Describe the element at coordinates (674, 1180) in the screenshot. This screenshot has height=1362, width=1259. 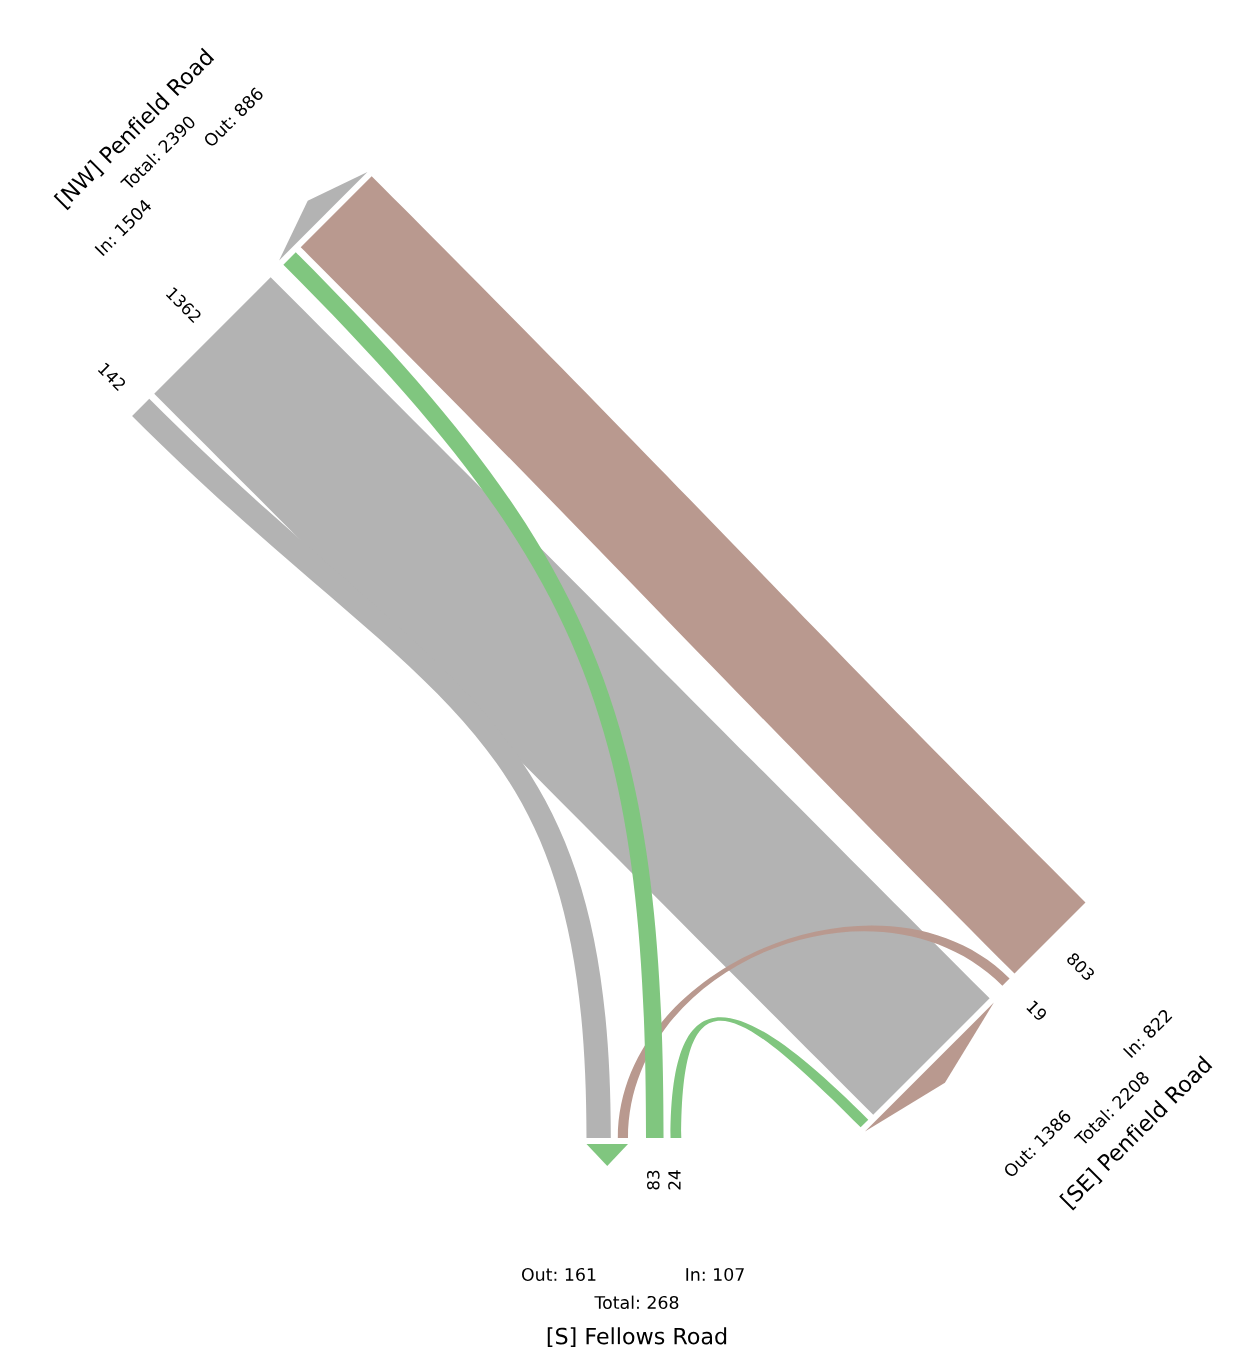
I see `data-label: 24` at that location.